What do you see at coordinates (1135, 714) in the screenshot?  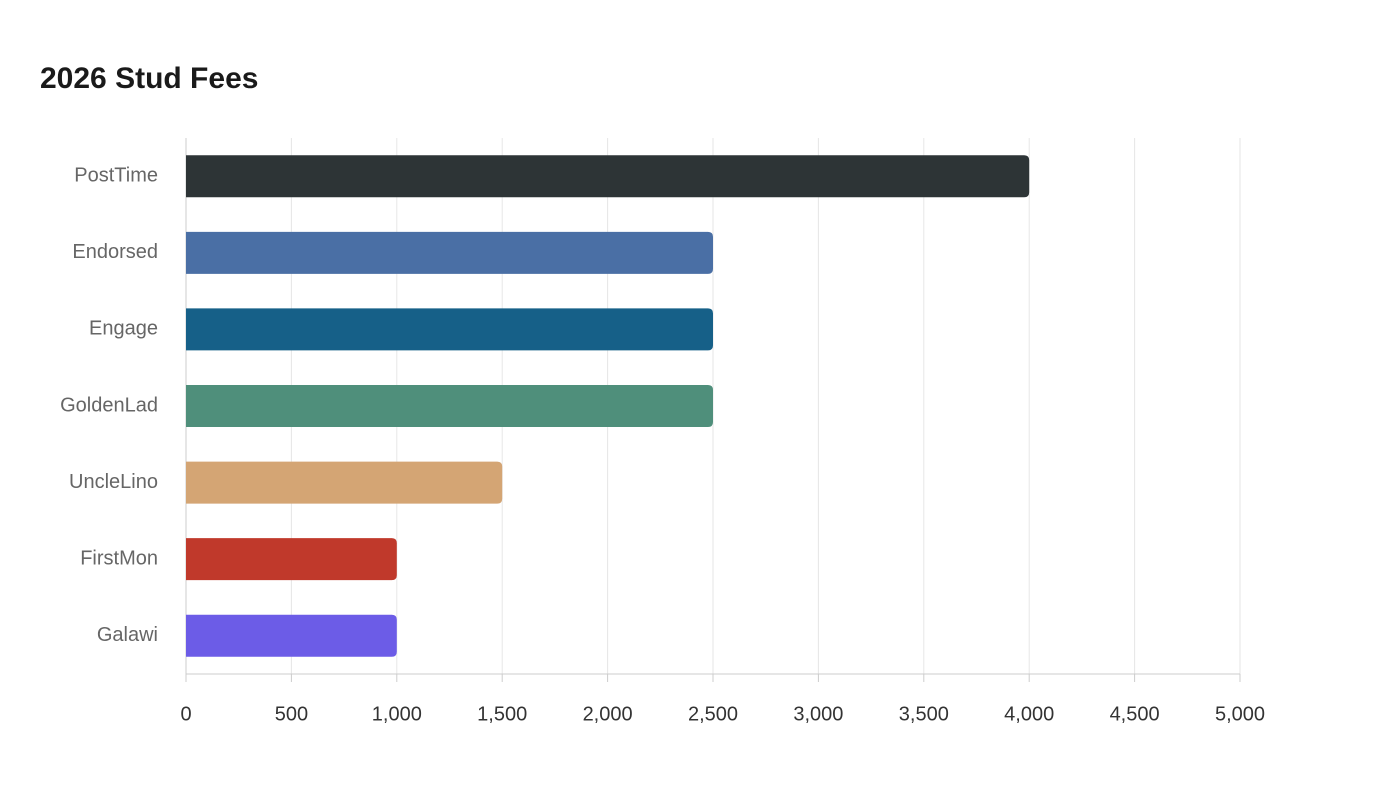 I see `x-tick-label: 4,500` at bounding box center [1135, 714].